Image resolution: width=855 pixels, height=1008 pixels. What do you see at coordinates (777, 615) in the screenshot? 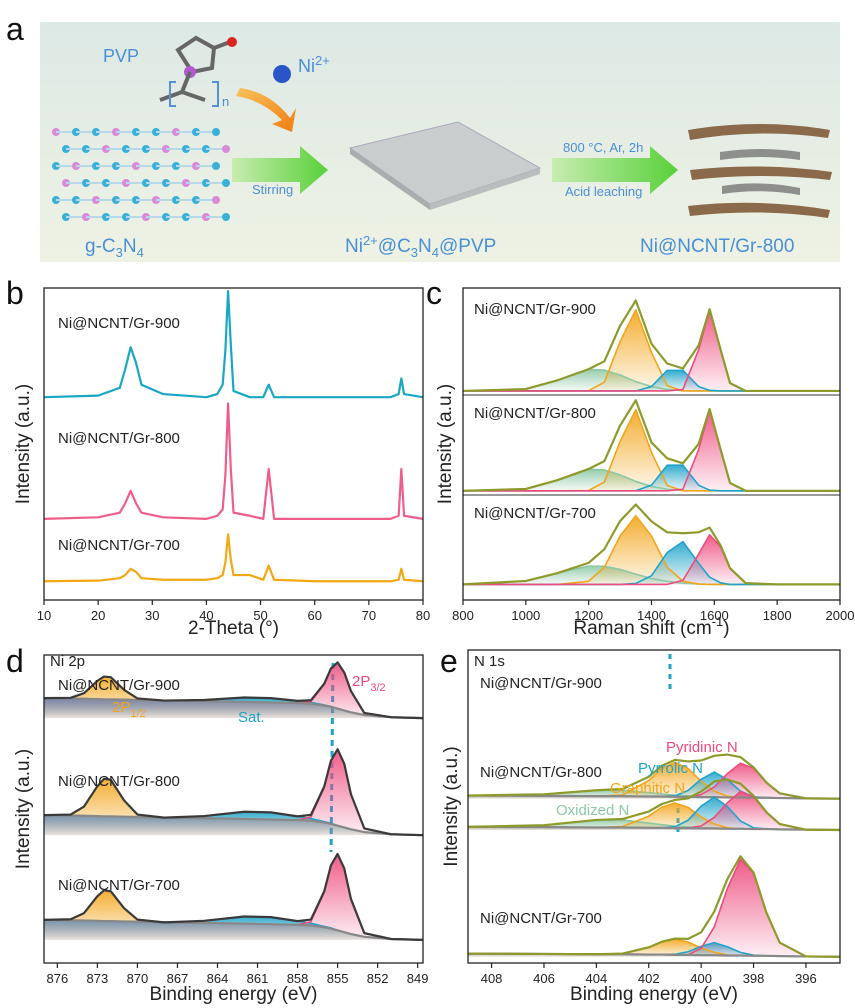
I see `x-tick-label: 1800` at bounding box center [777, 615].